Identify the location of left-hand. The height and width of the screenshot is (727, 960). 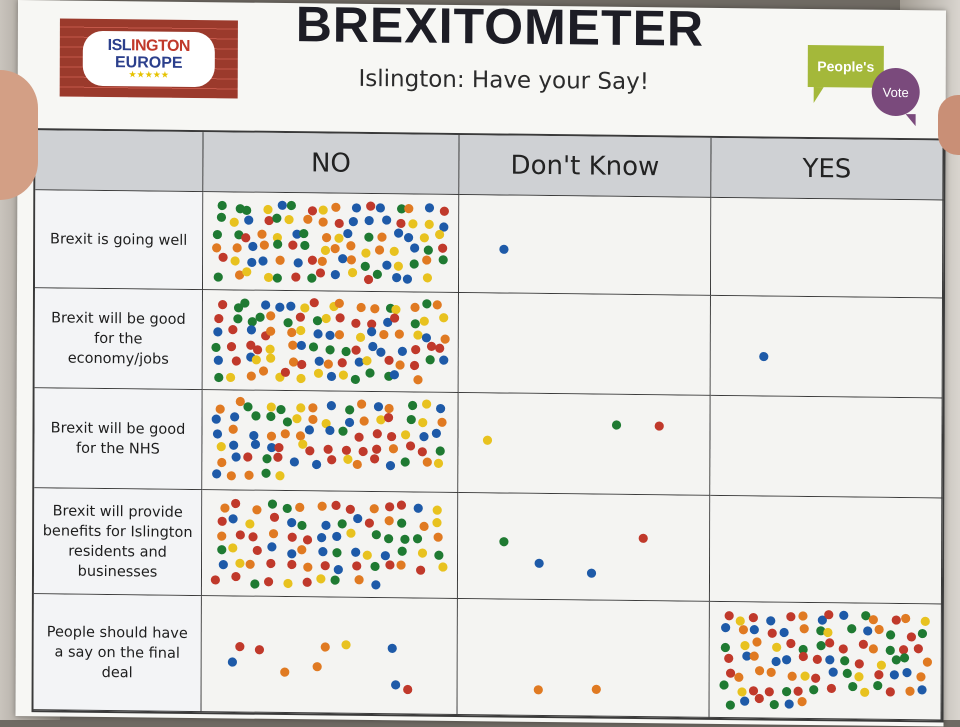
(19, 135).